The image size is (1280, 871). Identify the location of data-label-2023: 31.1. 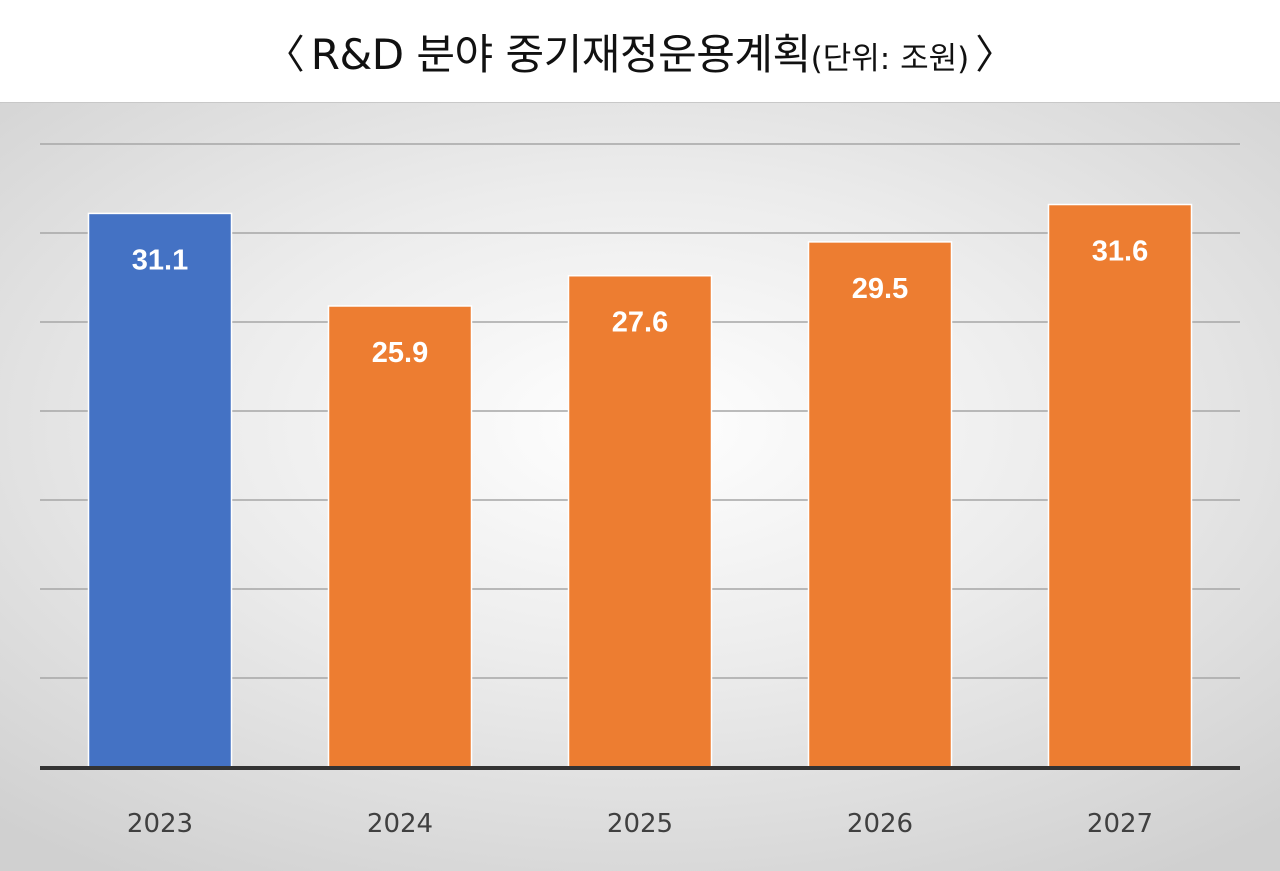
(160, 260).